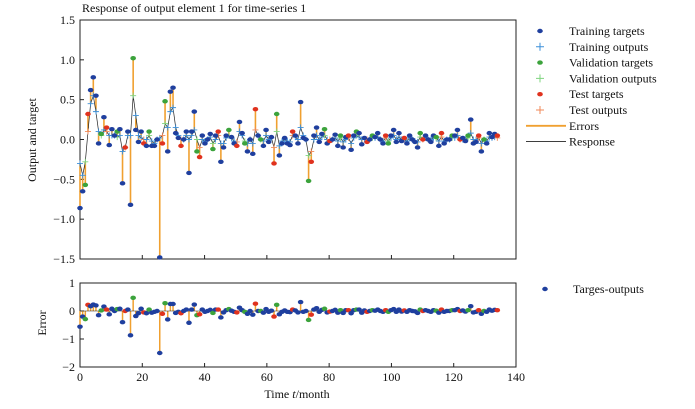  Describe the element at coordinates (67, 140) in the screenshot. I see `top-ytick-label: 0.0` at that location.